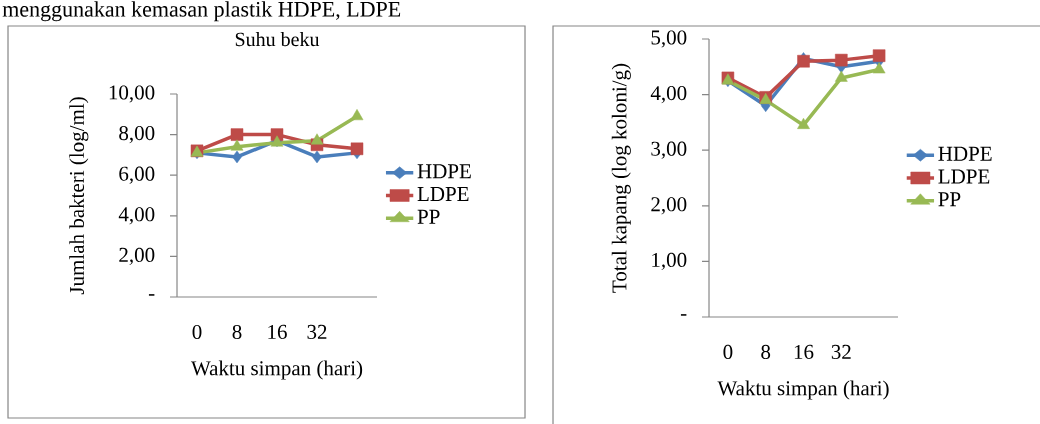 This screenshot has height=424, width=1040. I want to click on y-tick-label: 8,00, so click(137, 135).